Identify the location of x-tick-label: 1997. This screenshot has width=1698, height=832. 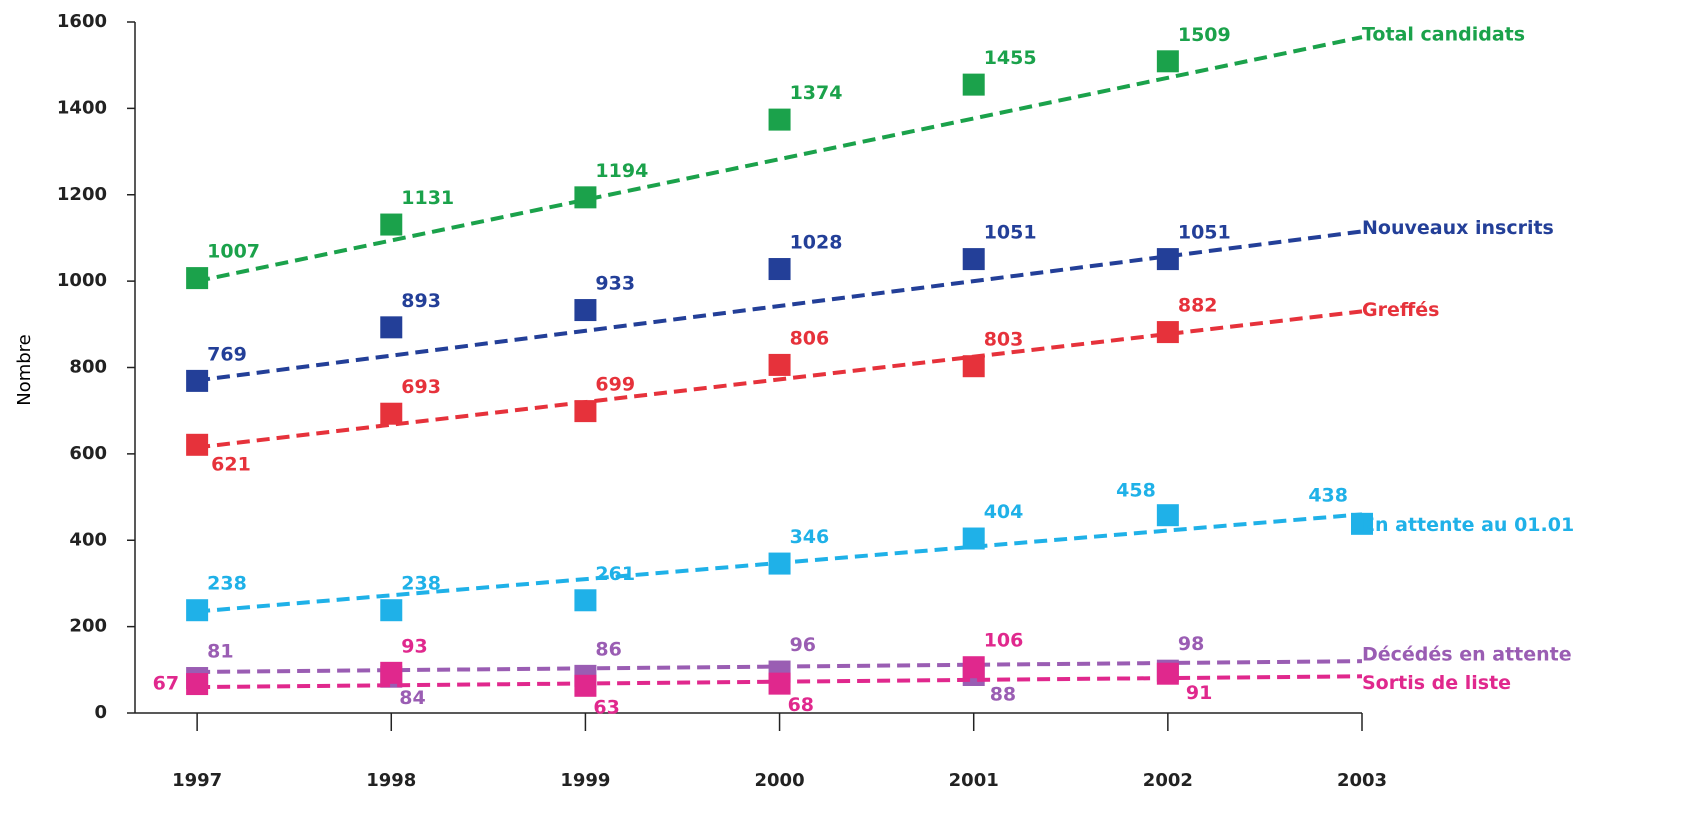
(197, 780).